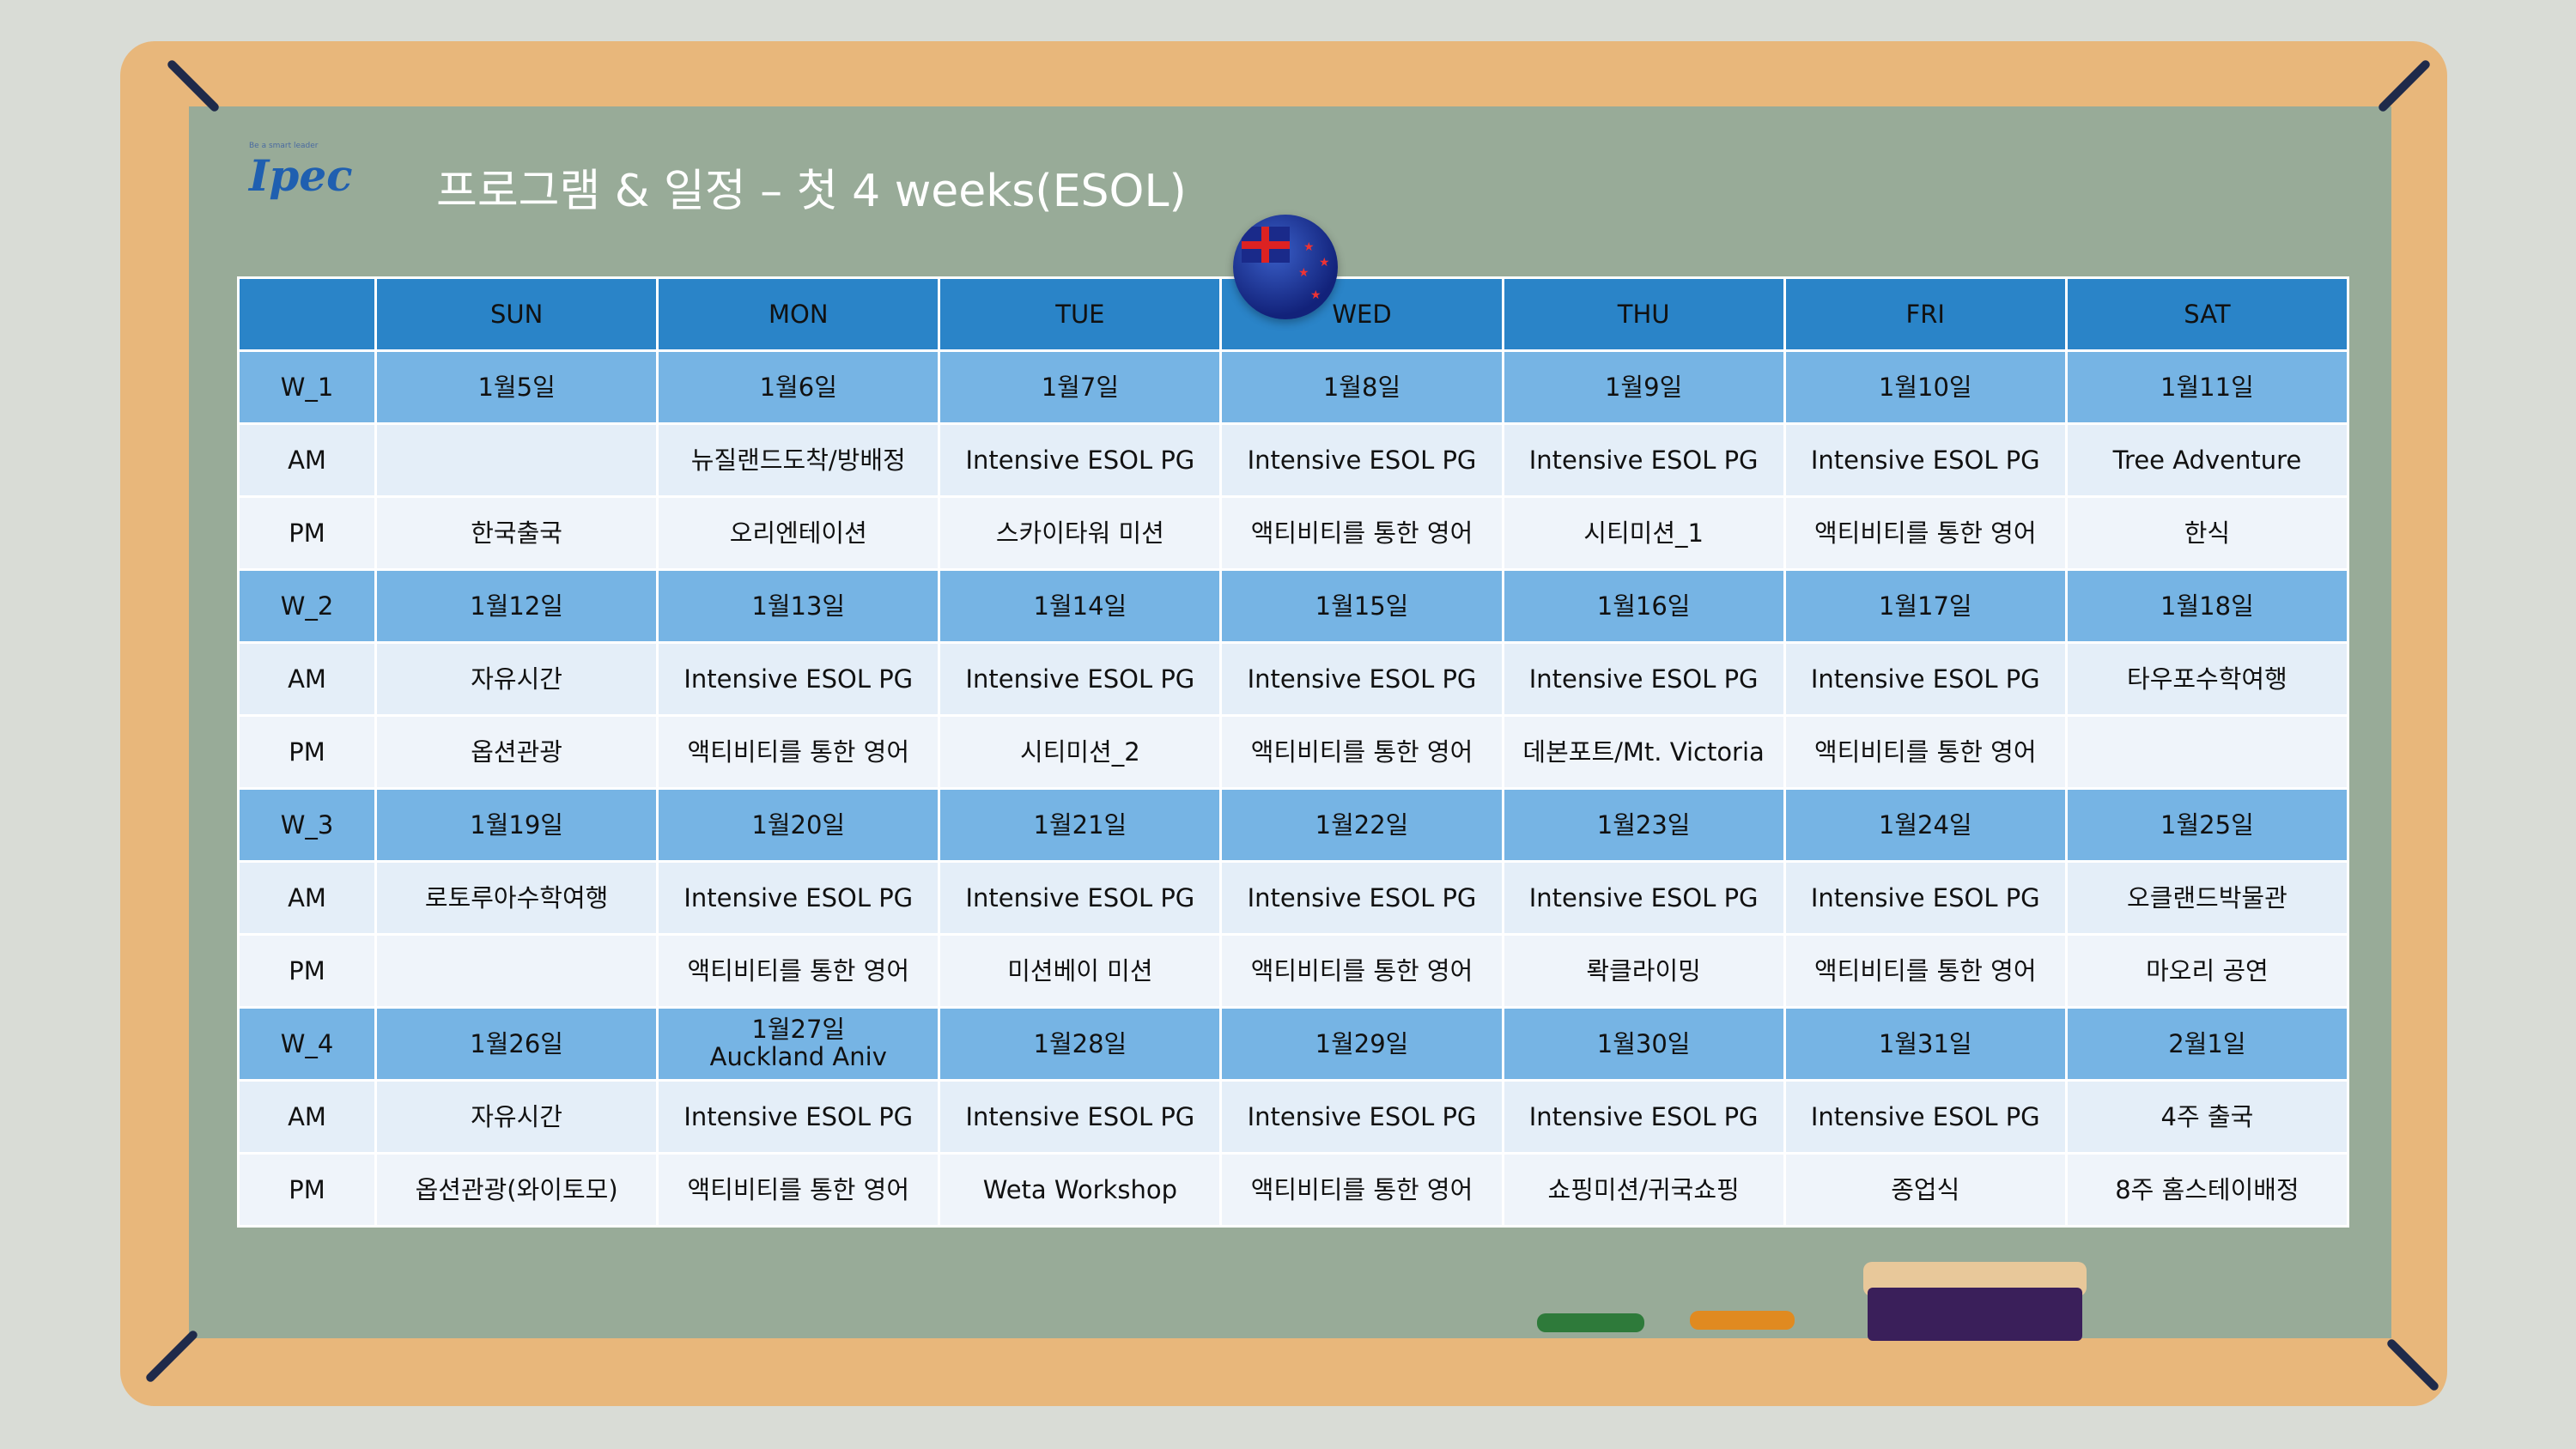  Describe the element at coordinates (799, 606) in the screenshot. I see `date-cell: 1월13일` at that location.